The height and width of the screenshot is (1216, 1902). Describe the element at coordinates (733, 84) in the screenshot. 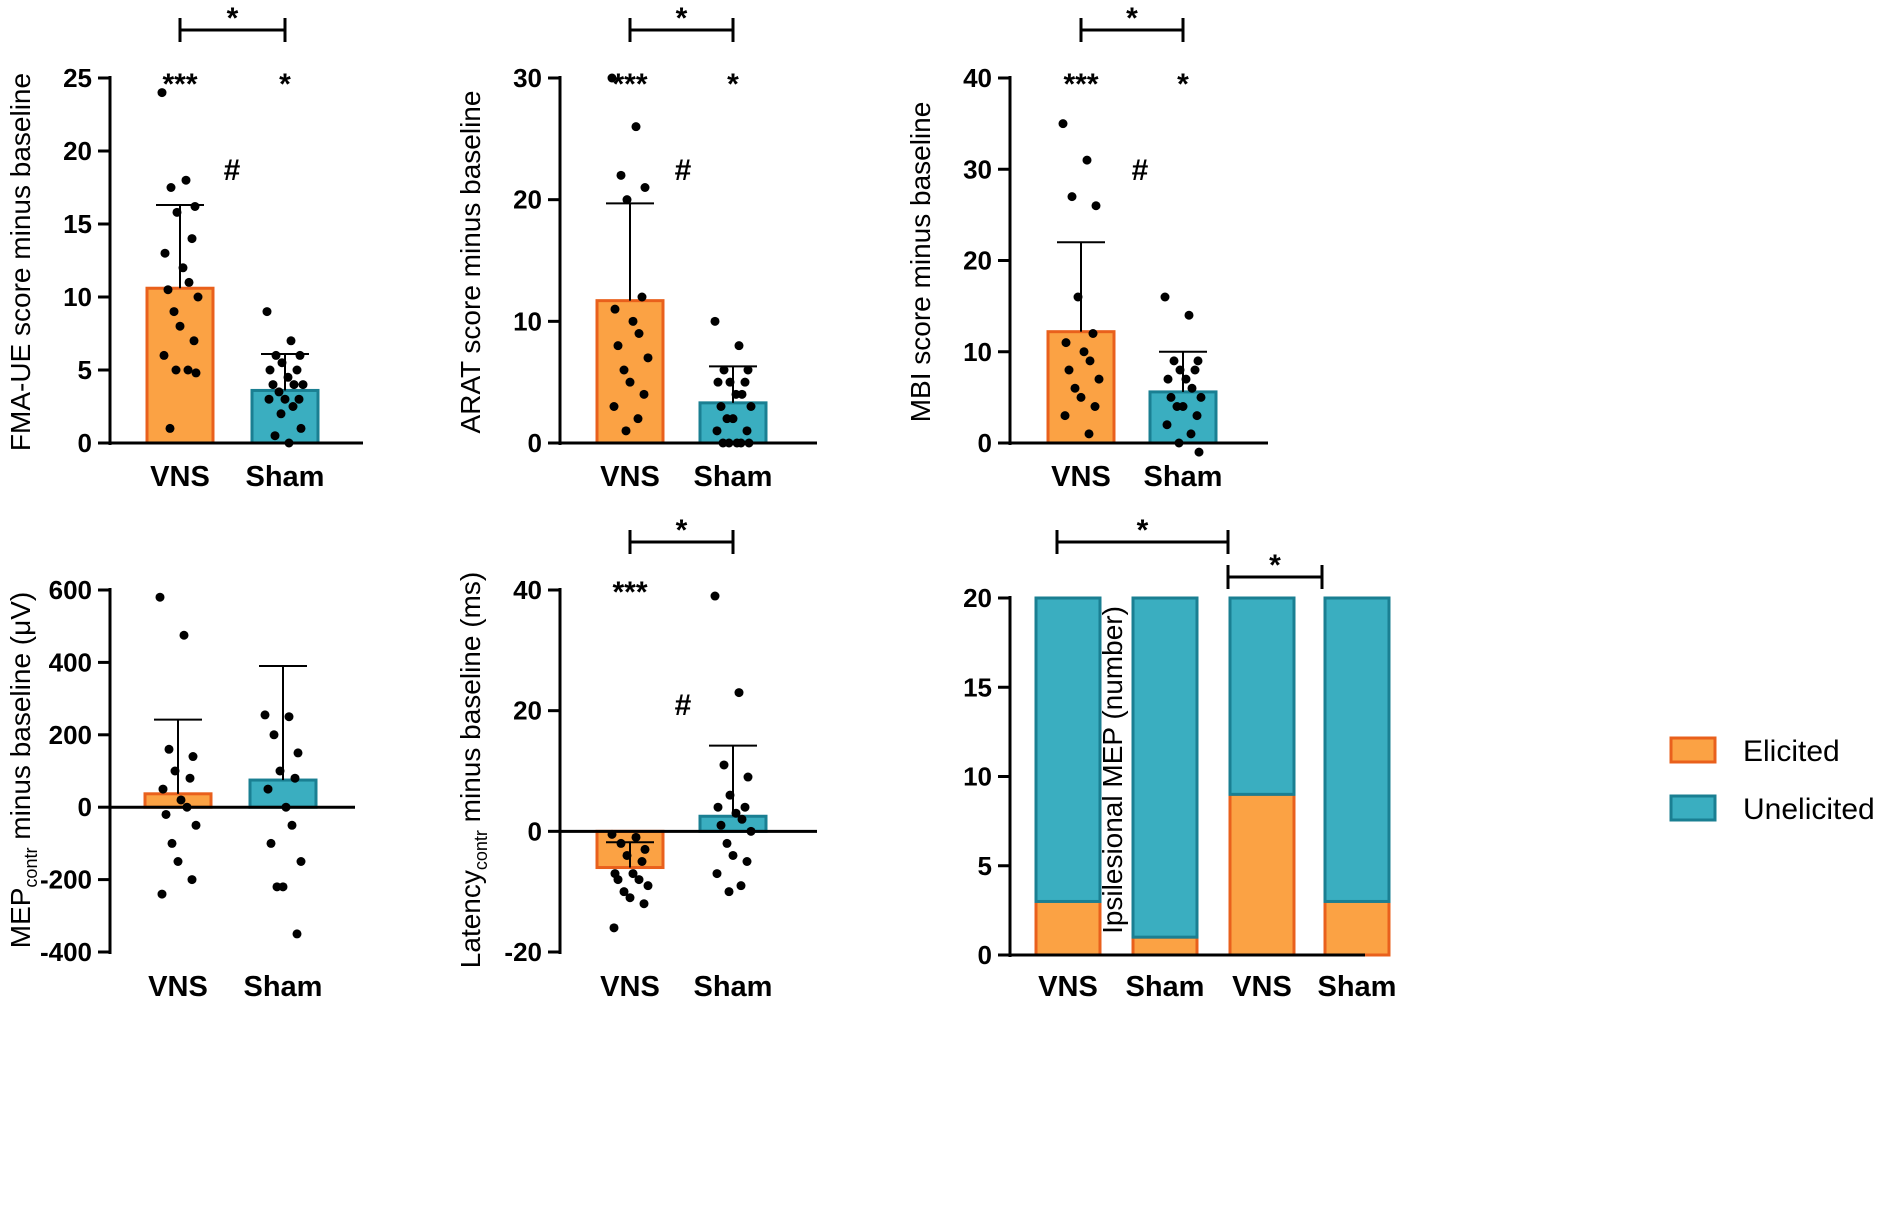

I see `significance-marker: *` at that location.